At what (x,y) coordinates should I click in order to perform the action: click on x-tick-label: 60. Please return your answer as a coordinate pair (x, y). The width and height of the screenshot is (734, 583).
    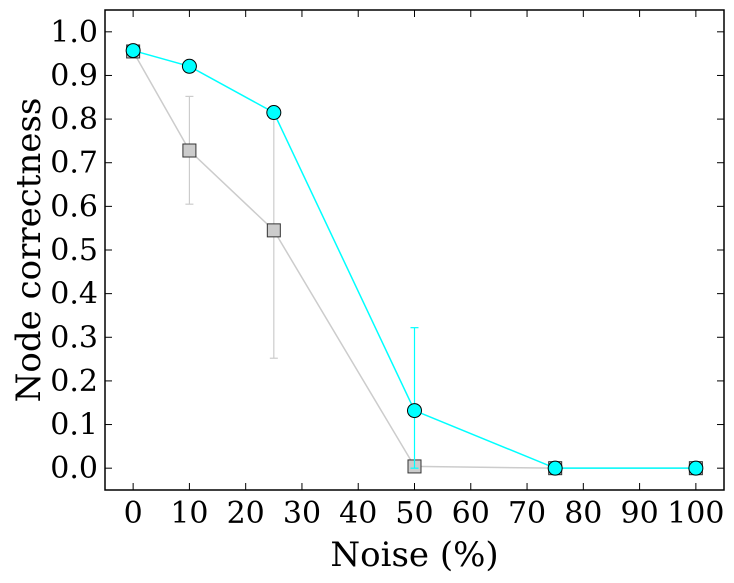
    Looking at the image, I should click on (471, 513).